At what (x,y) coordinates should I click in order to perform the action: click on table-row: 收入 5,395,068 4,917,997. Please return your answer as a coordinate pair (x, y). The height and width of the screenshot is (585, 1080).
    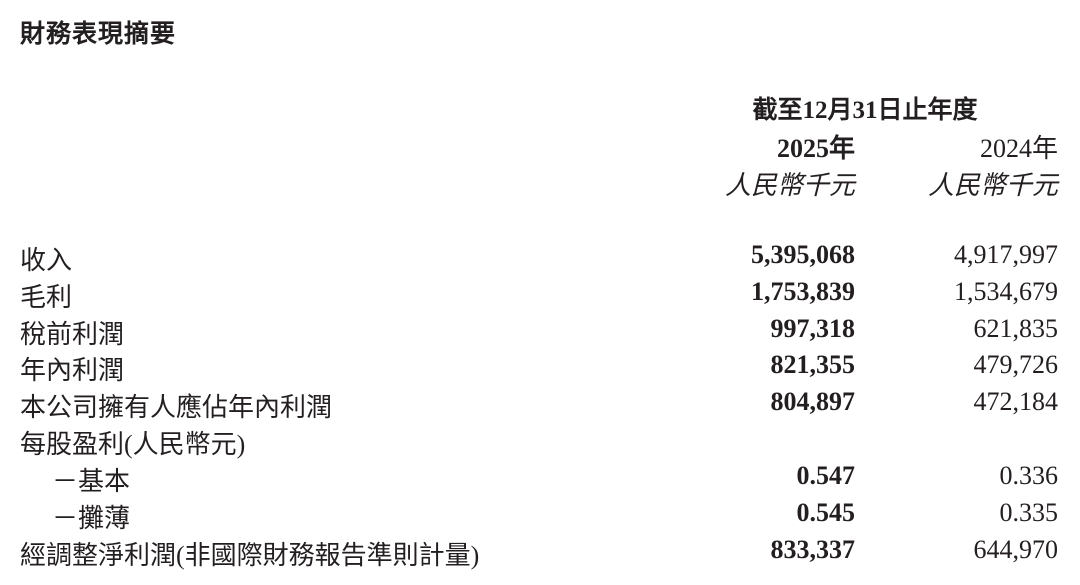
    Looking at the image, I should click on (540, 258).